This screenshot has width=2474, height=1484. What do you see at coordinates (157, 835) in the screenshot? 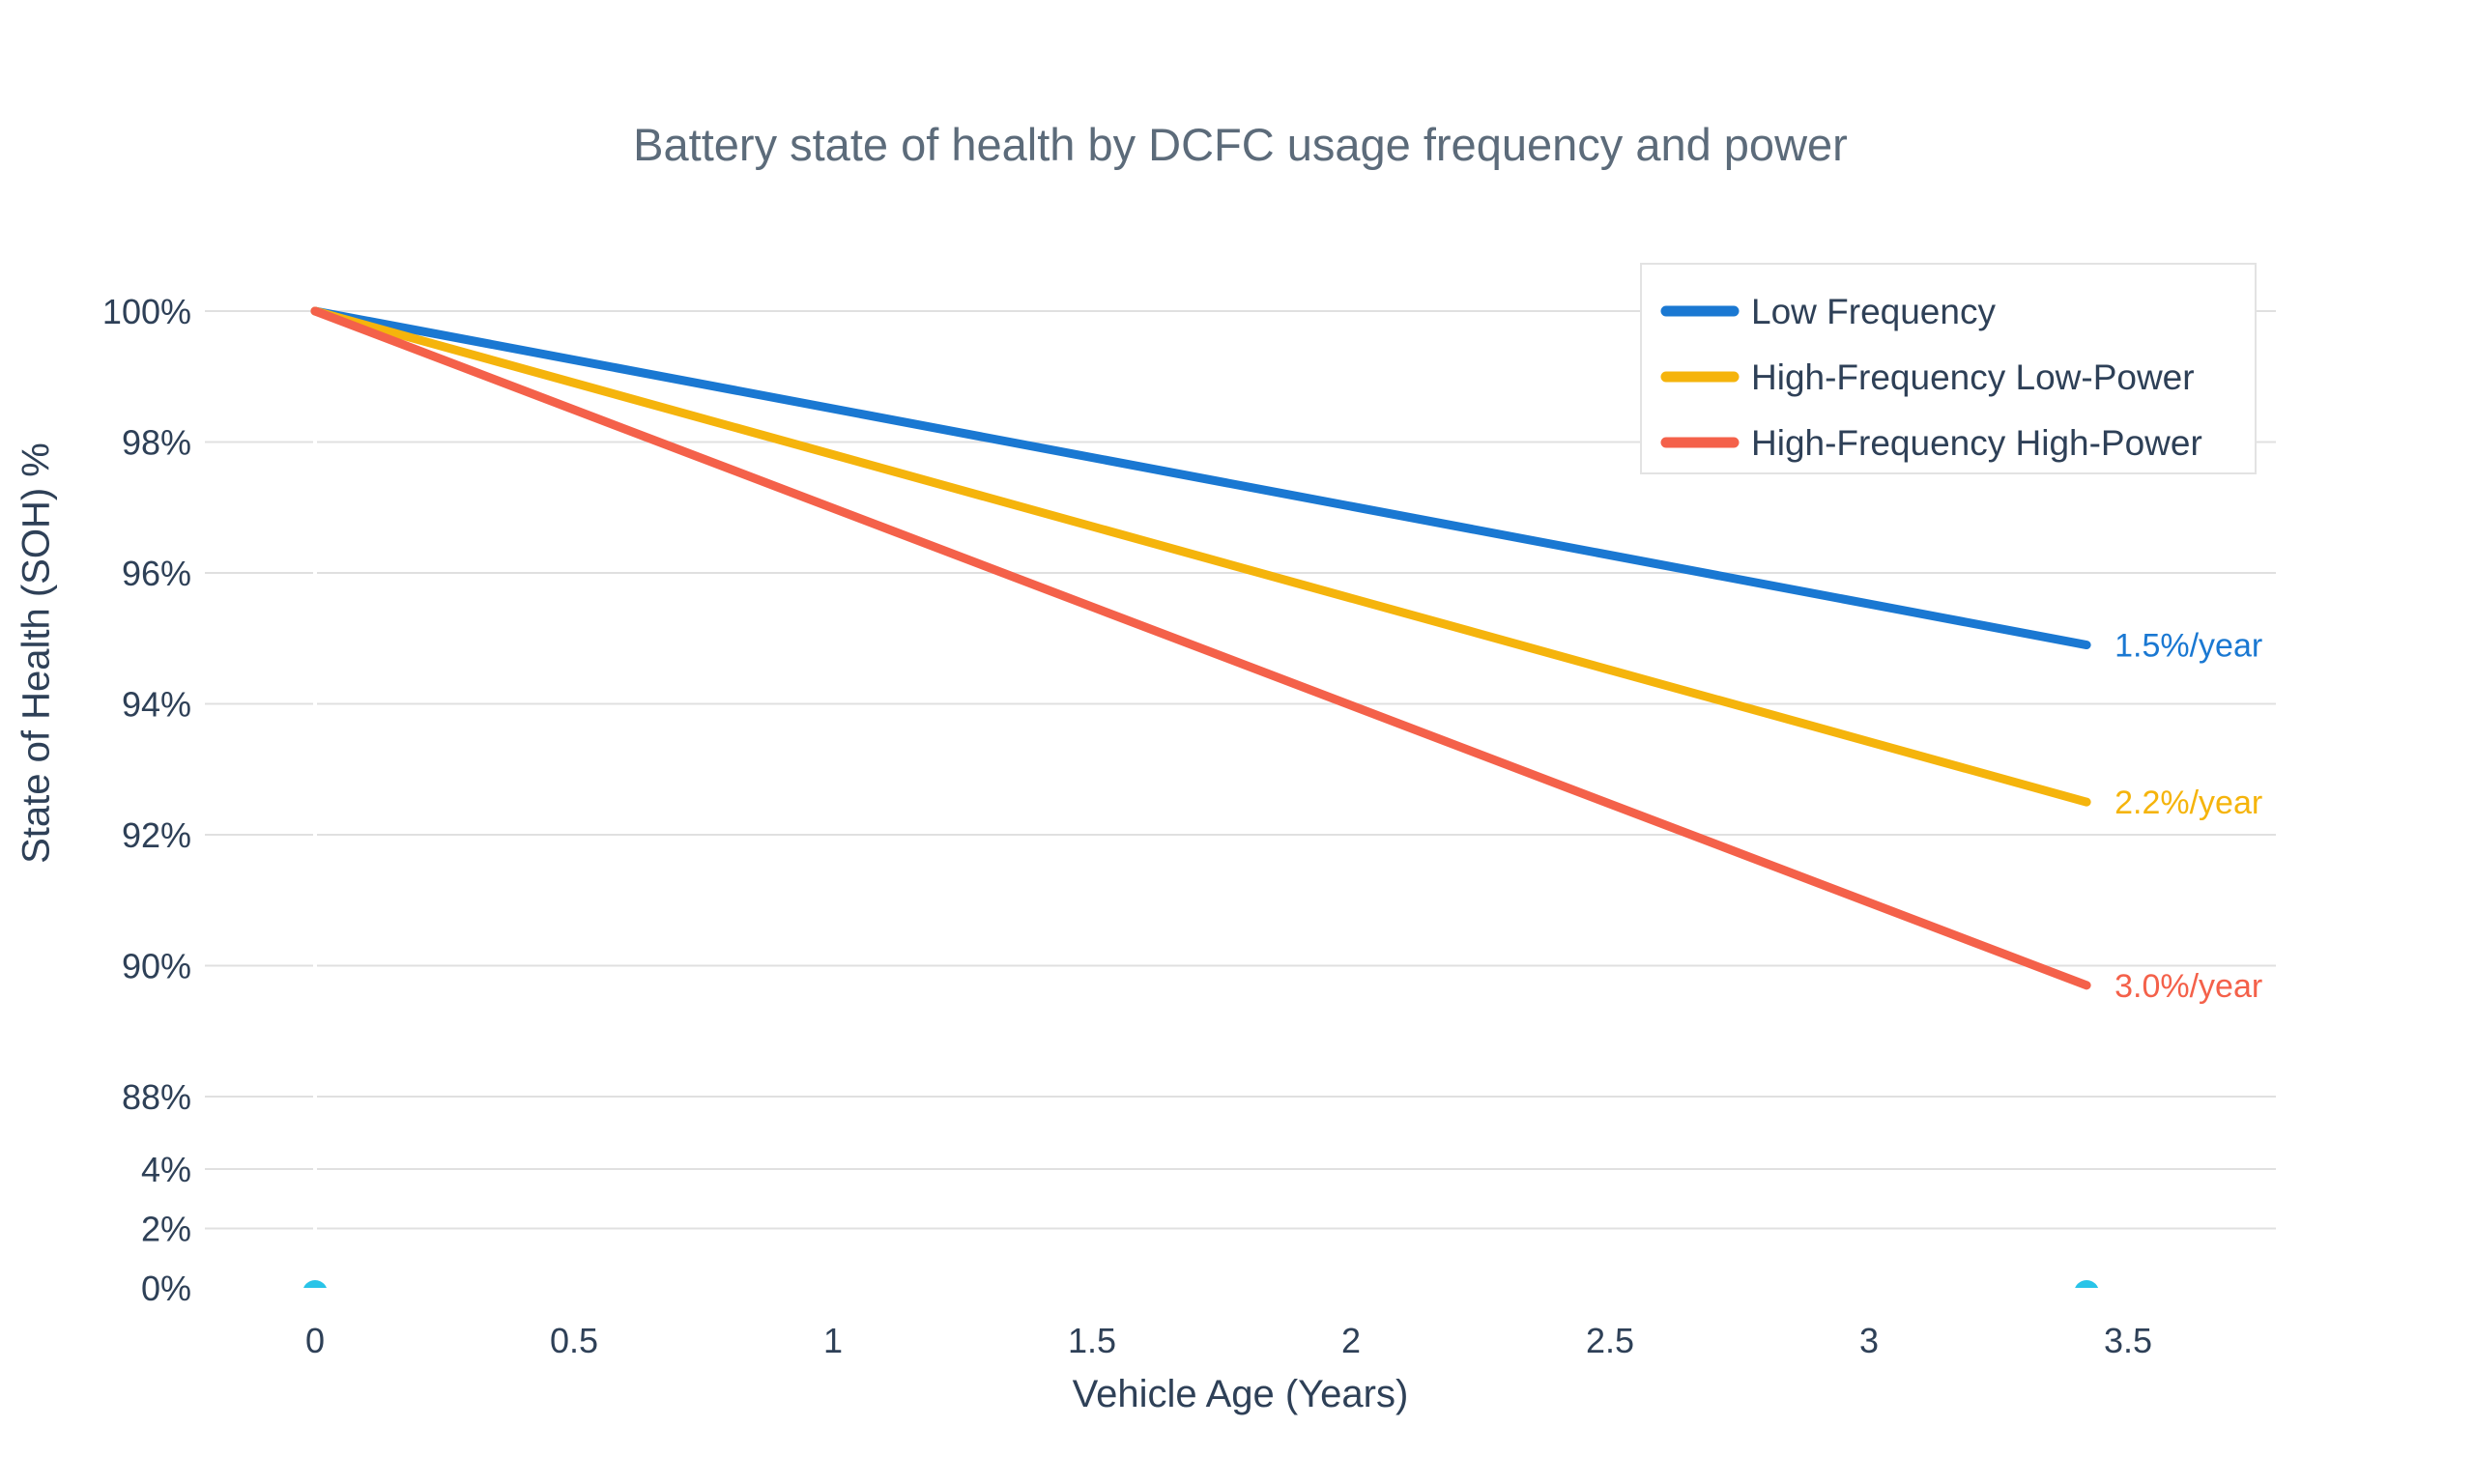
I see `y-tick-label: 92%` at bounding box center [157, 835].